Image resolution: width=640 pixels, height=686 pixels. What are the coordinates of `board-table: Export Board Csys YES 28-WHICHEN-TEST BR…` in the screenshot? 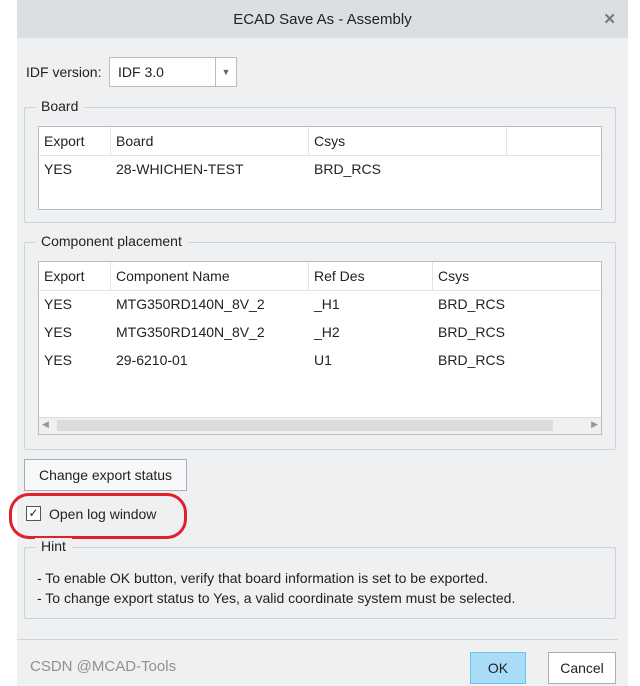 It's located at (320, 168).